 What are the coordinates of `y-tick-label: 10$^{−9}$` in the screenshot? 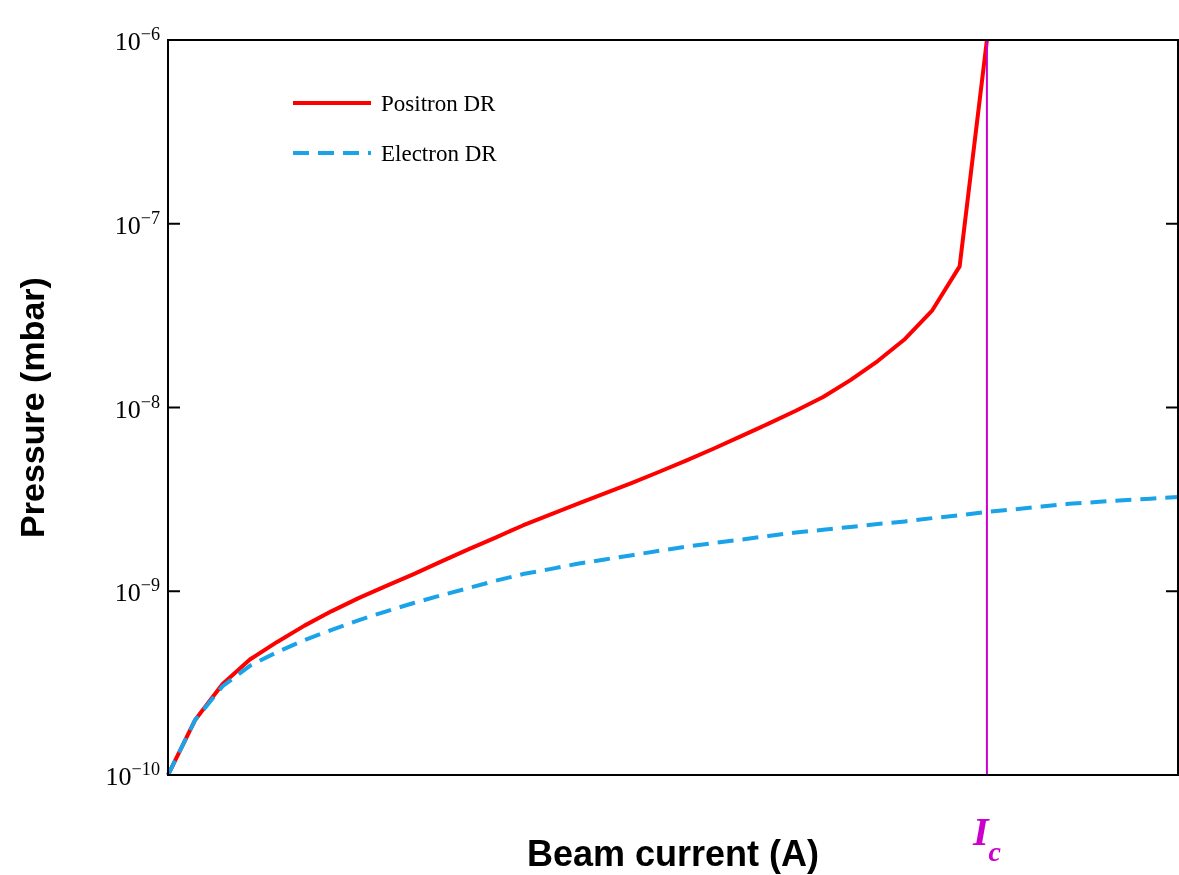 It's located at (137, 591).